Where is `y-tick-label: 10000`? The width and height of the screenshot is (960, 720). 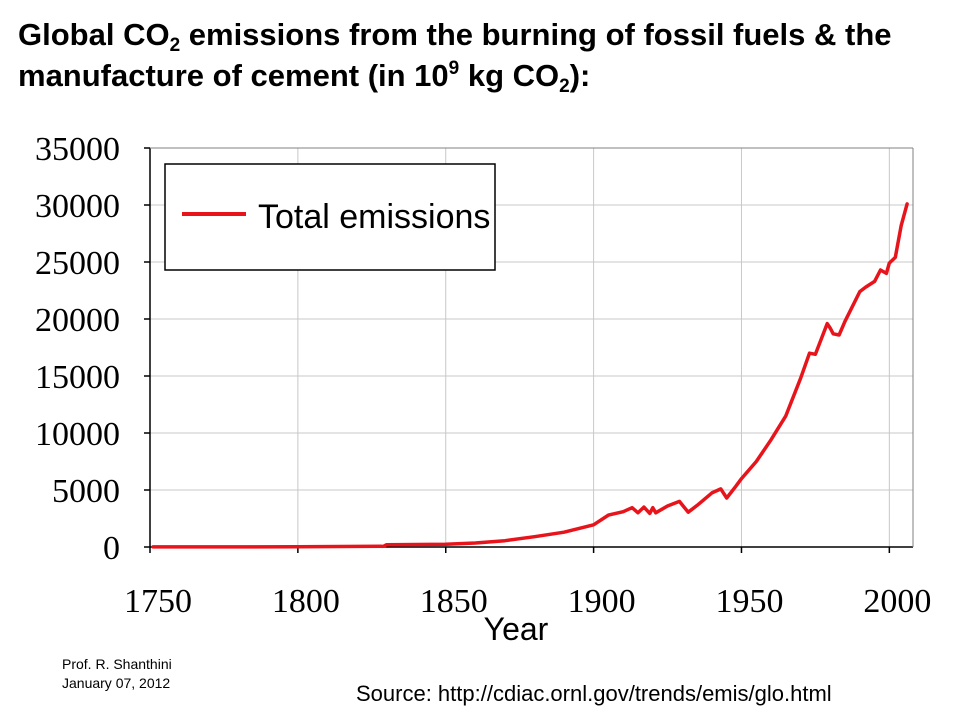
y-tick-label: 10000 is located at coordinates (77, 434).